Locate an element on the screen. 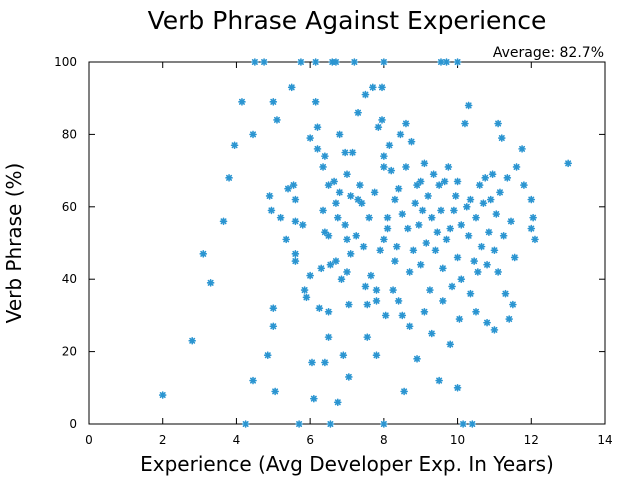 This screenshot has width=640, height=480. y-tick-labels: 0 20 40 60 80 100 is located at coordinates (65, 243).